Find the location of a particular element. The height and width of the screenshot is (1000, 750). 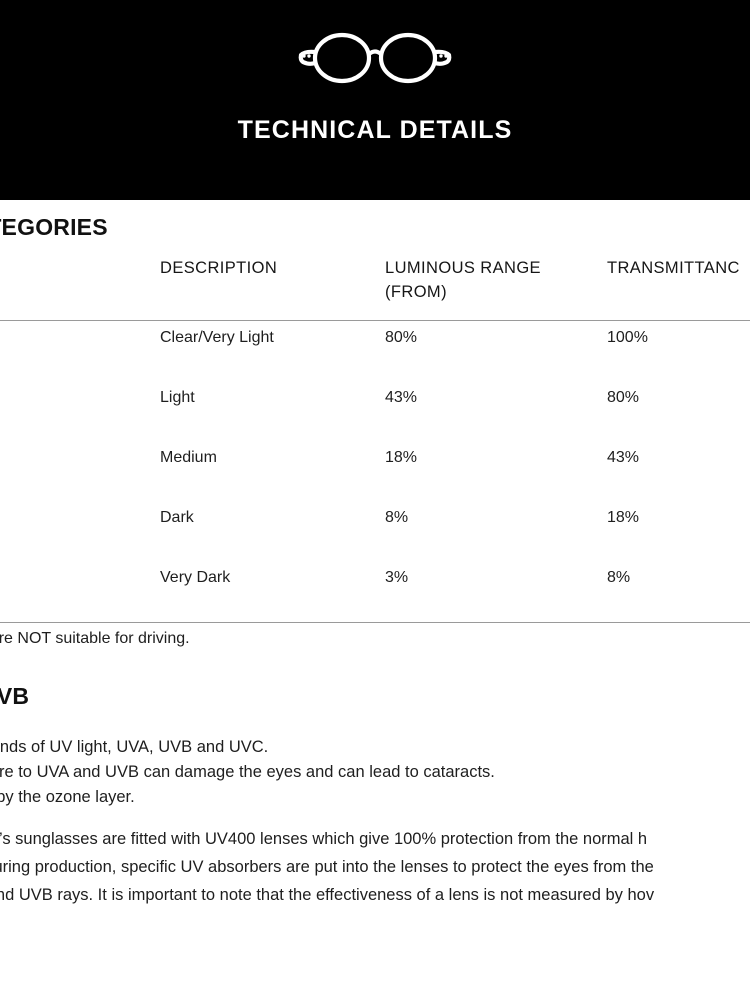

cell-transmittance: 43% is located at coordinates (623, 457).